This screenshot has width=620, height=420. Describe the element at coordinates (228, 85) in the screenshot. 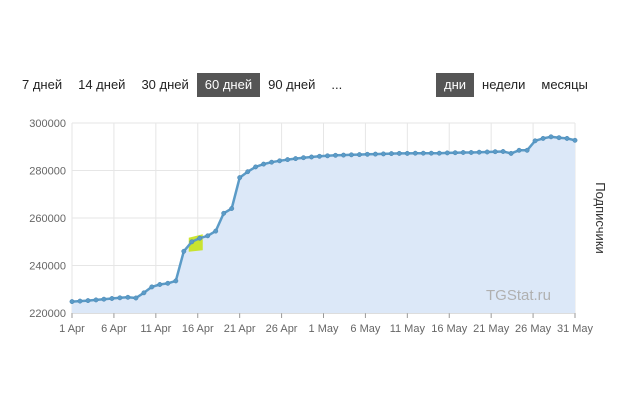

I see `tab-60-days: 60 дней` at that location.